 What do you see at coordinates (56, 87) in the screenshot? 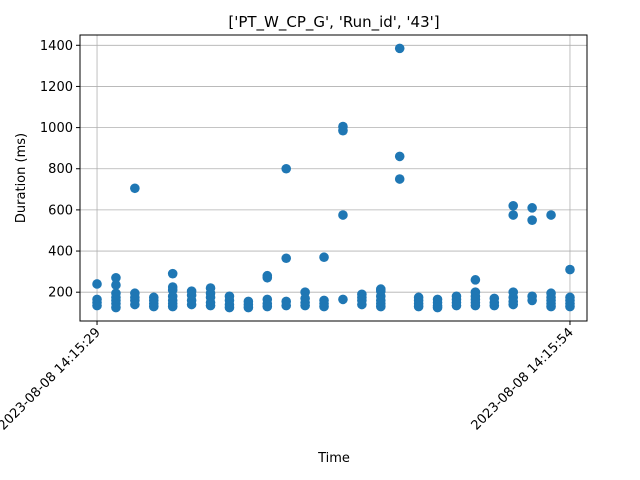
I see `y-tick-label: 1200` at bounding box center [56, 87].